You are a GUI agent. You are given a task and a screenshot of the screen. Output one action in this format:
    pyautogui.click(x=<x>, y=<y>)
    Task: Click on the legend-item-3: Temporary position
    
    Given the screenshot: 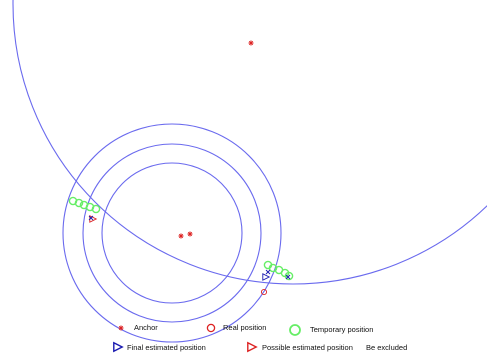 What is the action you would take?
    pyautogui.click(x=331, y=330)
    